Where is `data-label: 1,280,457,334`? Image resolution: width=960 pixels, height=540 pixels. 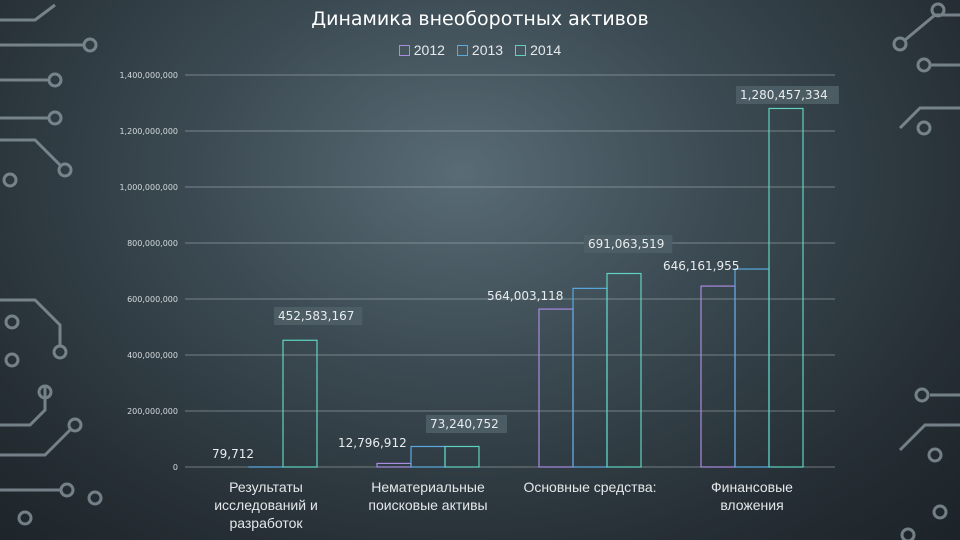 data-label: 1,280,457,334 is located at coordinates (784, 95).